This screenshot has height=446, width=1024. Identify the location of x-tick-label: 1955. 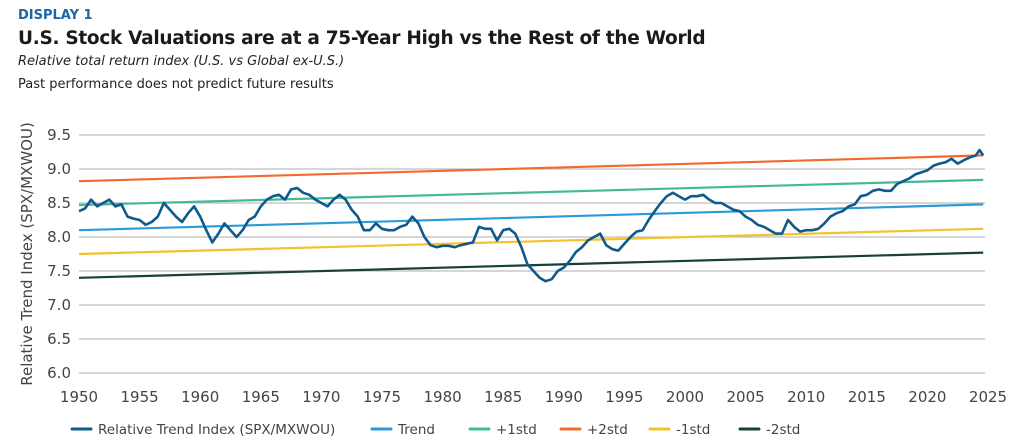
(140, 397).